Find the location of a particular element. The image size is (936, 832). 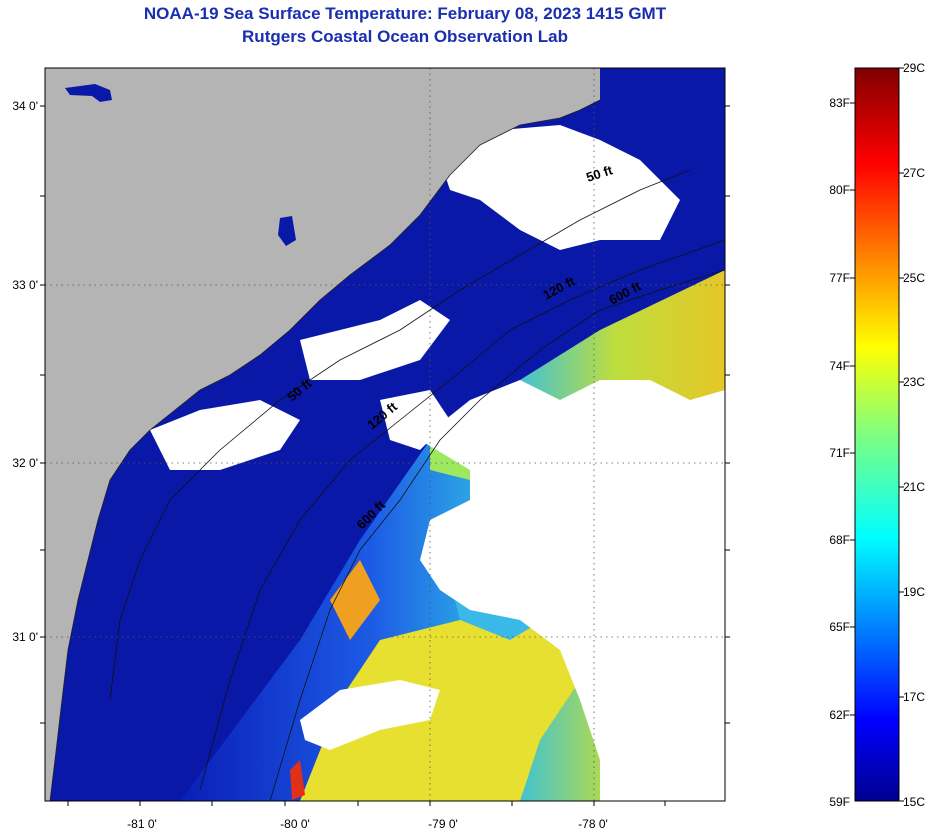

colorbar-f-label: 74F is located at coordinates (839, 366).